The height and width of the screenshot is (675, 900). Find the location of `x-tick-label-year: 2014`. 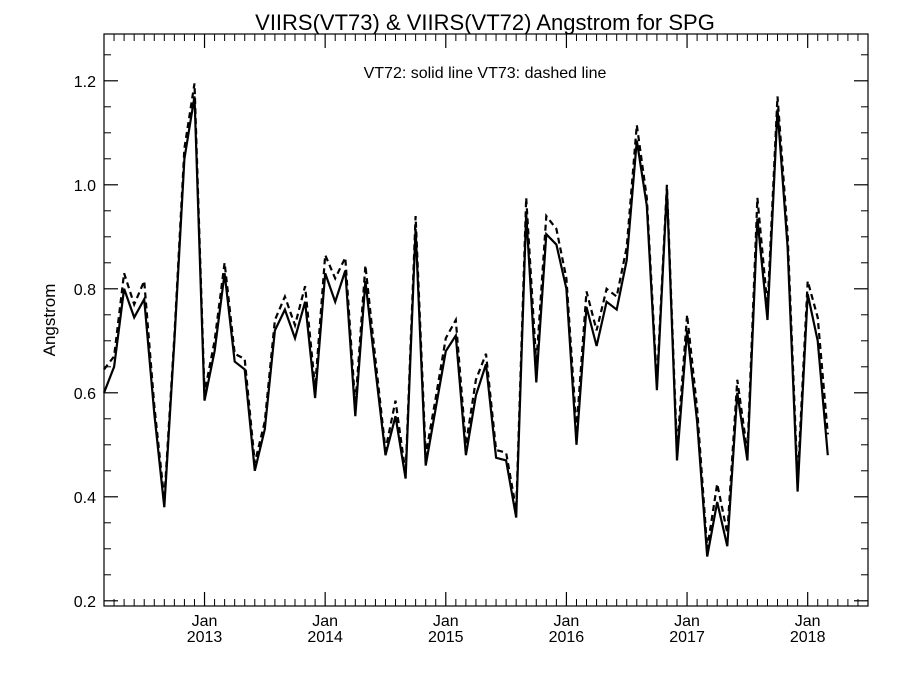

x-tick-label-year: 2014 is located at coordinates (325, 637).